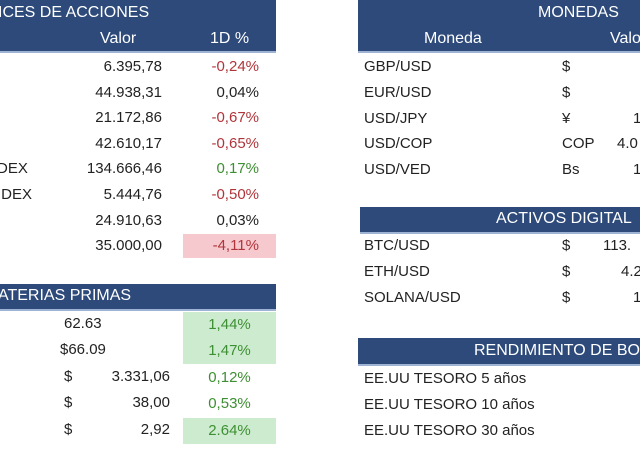  Describe the element at coordinates (453, 38) in the screenshot. I see `col-moneda: Moneda` at that location.